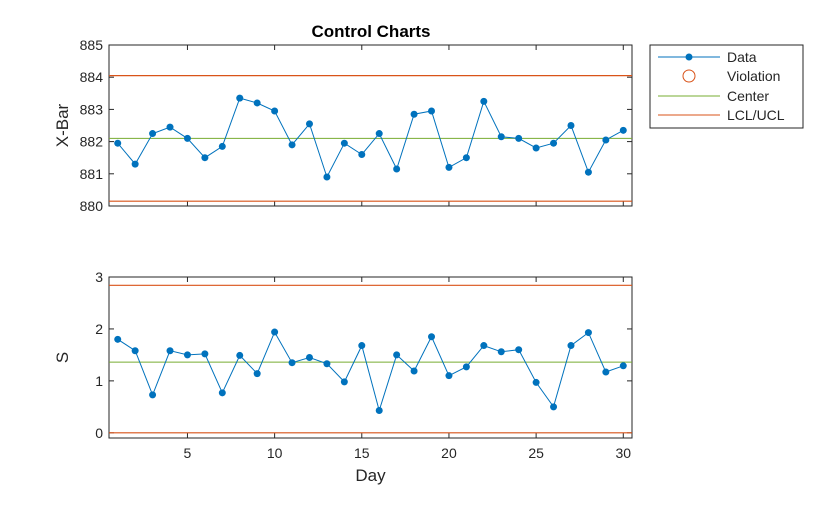 The width and height of the screenshot is (840, 510). I want to click on xbar-ytick-label: 885, so click(92, 45).